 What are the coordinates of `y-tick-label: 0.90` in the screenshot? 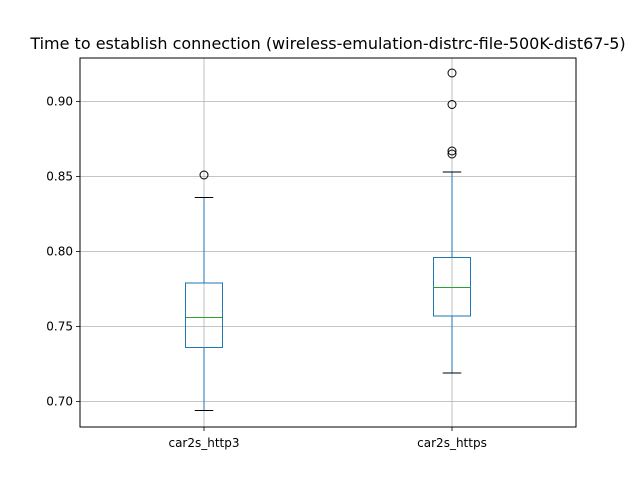 It's located at (59, 102).